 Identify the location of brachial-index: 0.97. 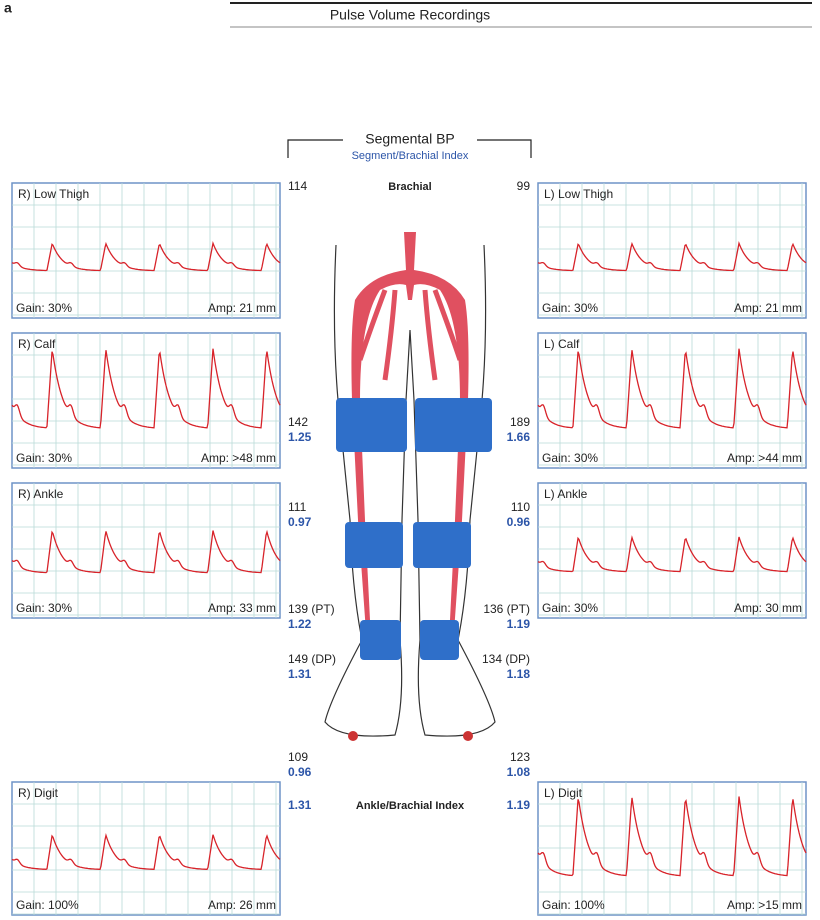
(300, 522).